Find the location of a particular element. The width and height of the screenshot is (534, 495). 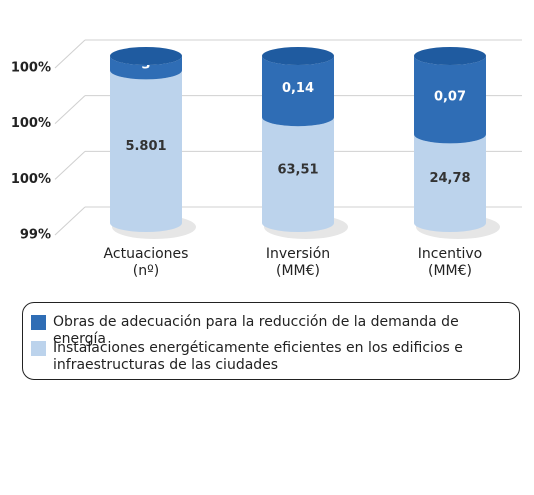

data-label: 3 is located at coordinates (145, 65).